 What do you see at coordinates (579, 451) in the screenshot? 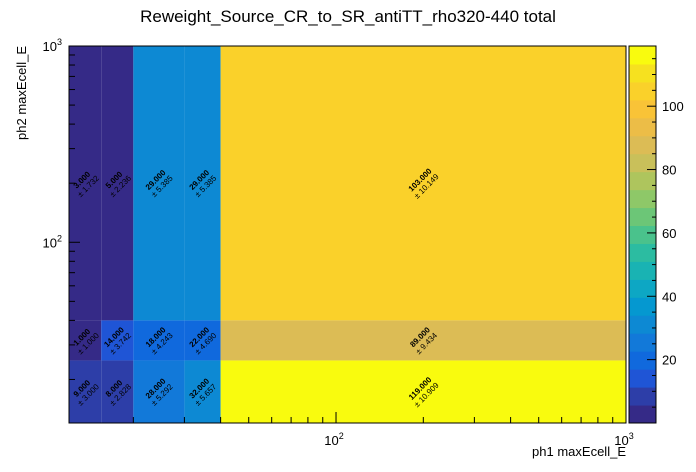
I see `x-axis-label: ph1 maxEcell_E` at bounding box center [579, 451].